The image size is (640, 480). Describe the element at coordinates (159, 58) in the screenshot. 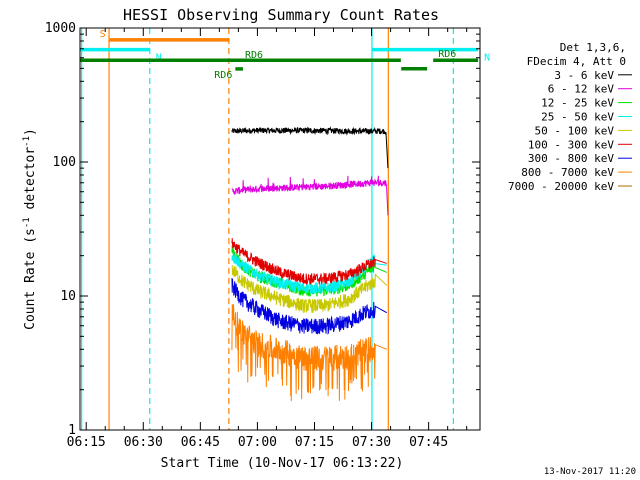

I see `flag-label-1: N` at that location.